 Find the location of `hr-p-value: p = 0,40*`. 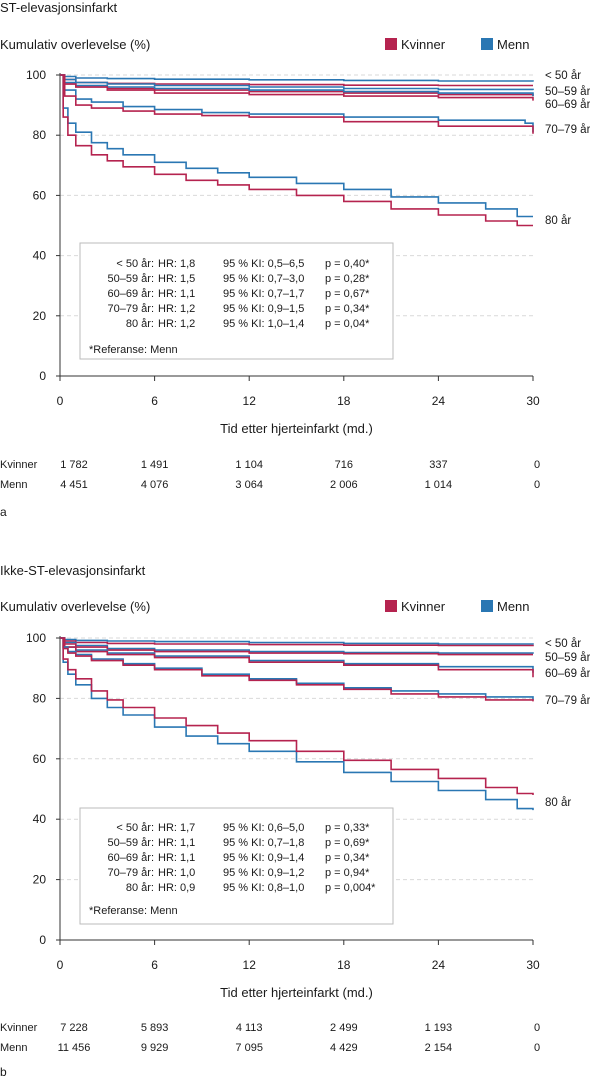

hr-p-value: p = 0,40* is located at coordinates (347, 264).